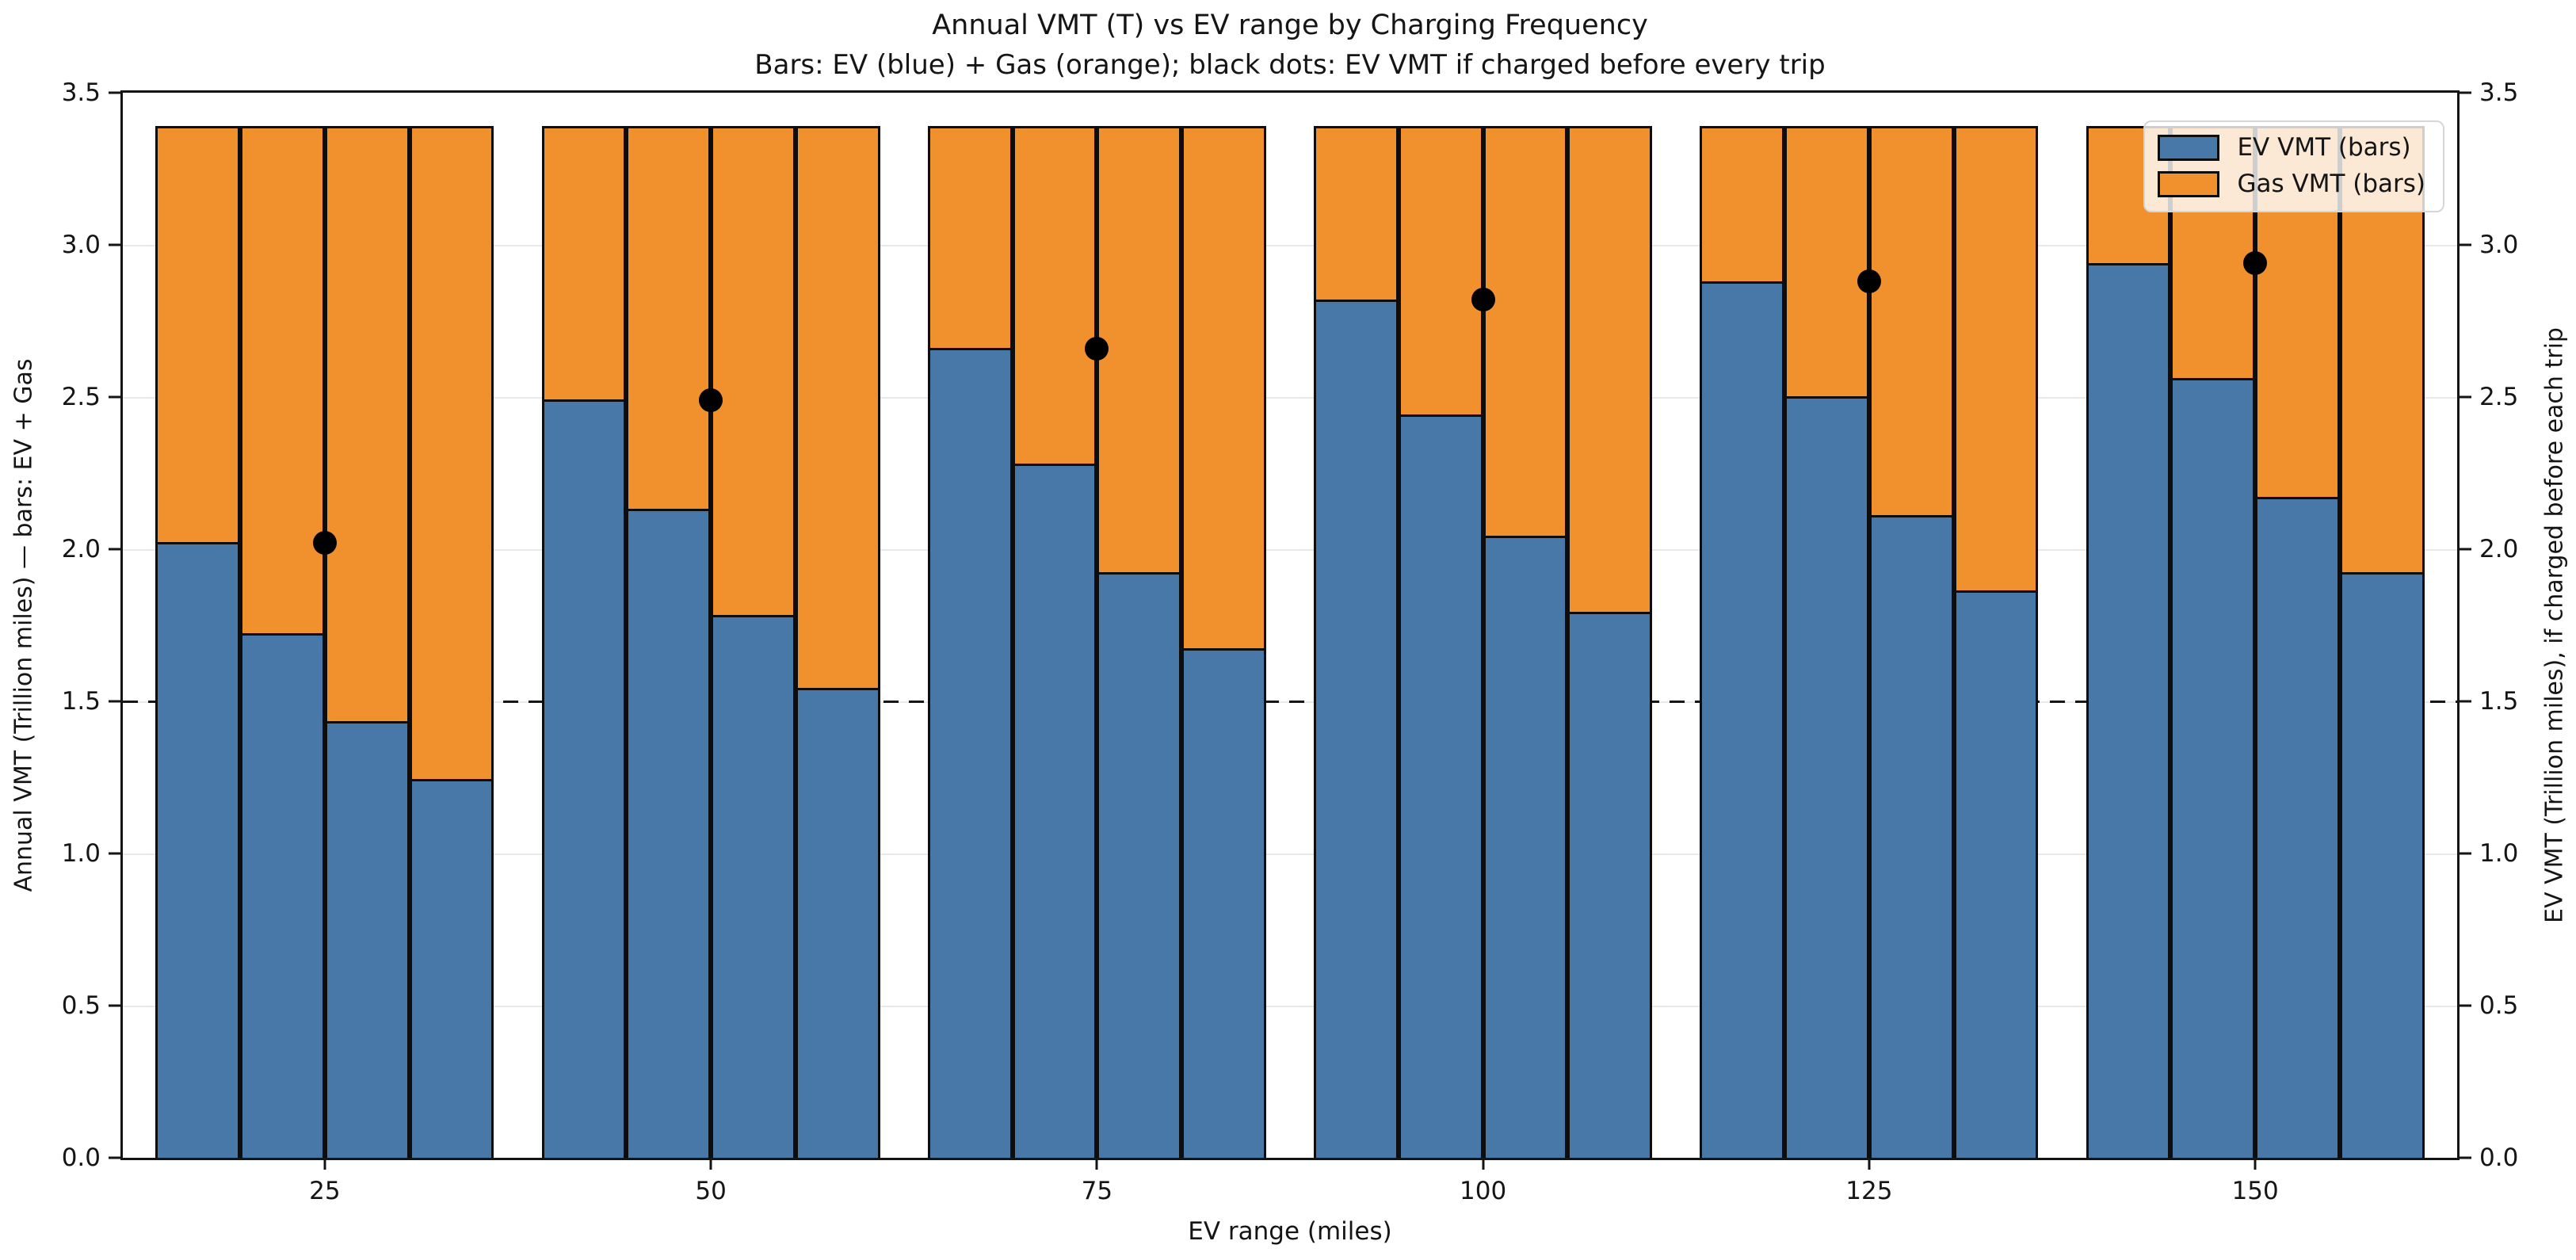 The height and width of the screenshot is (1260, 2576). I want to click on x-tick-label: 125, so click(1869, 1191).